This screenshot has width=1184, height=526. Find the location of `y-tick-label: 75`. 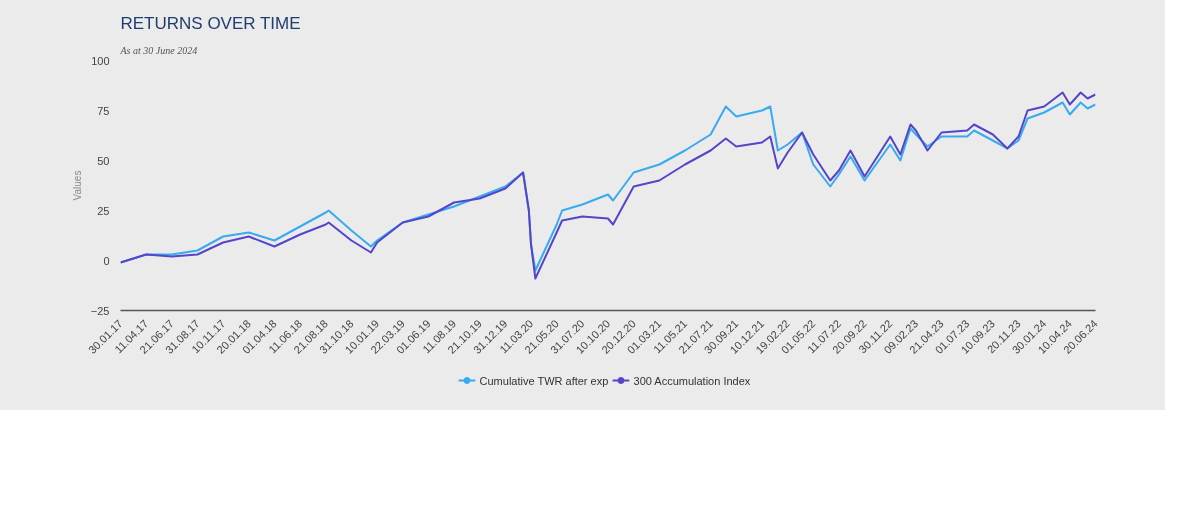

y-tick-label: 75 is located at coordinates (103, 110).